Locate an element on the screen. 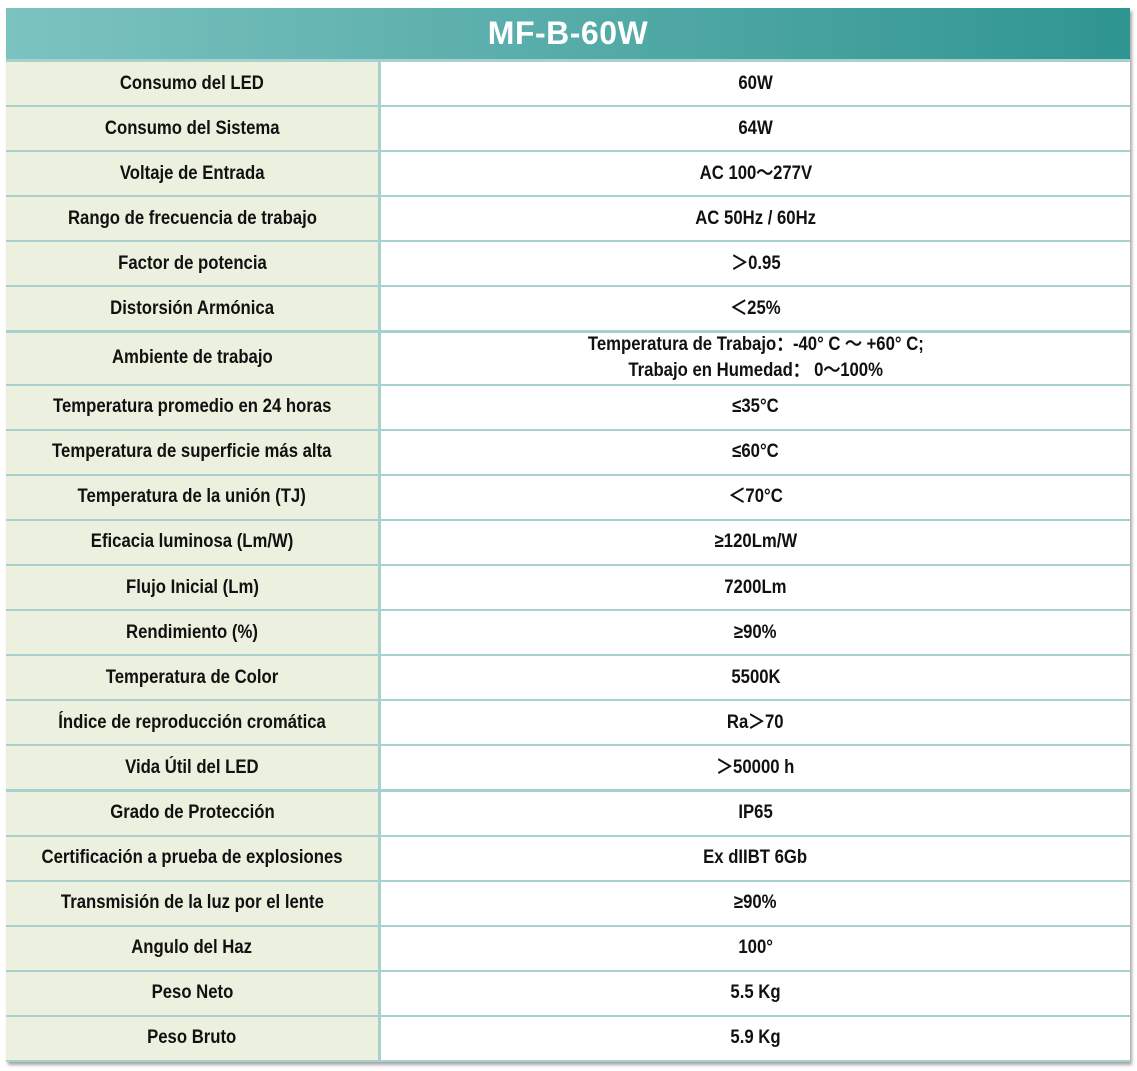 The width and height of the screenshot is (1137, 1071). spec-label-cell: Flujo Inicial (Lm) is located at coordinates (192, 588).